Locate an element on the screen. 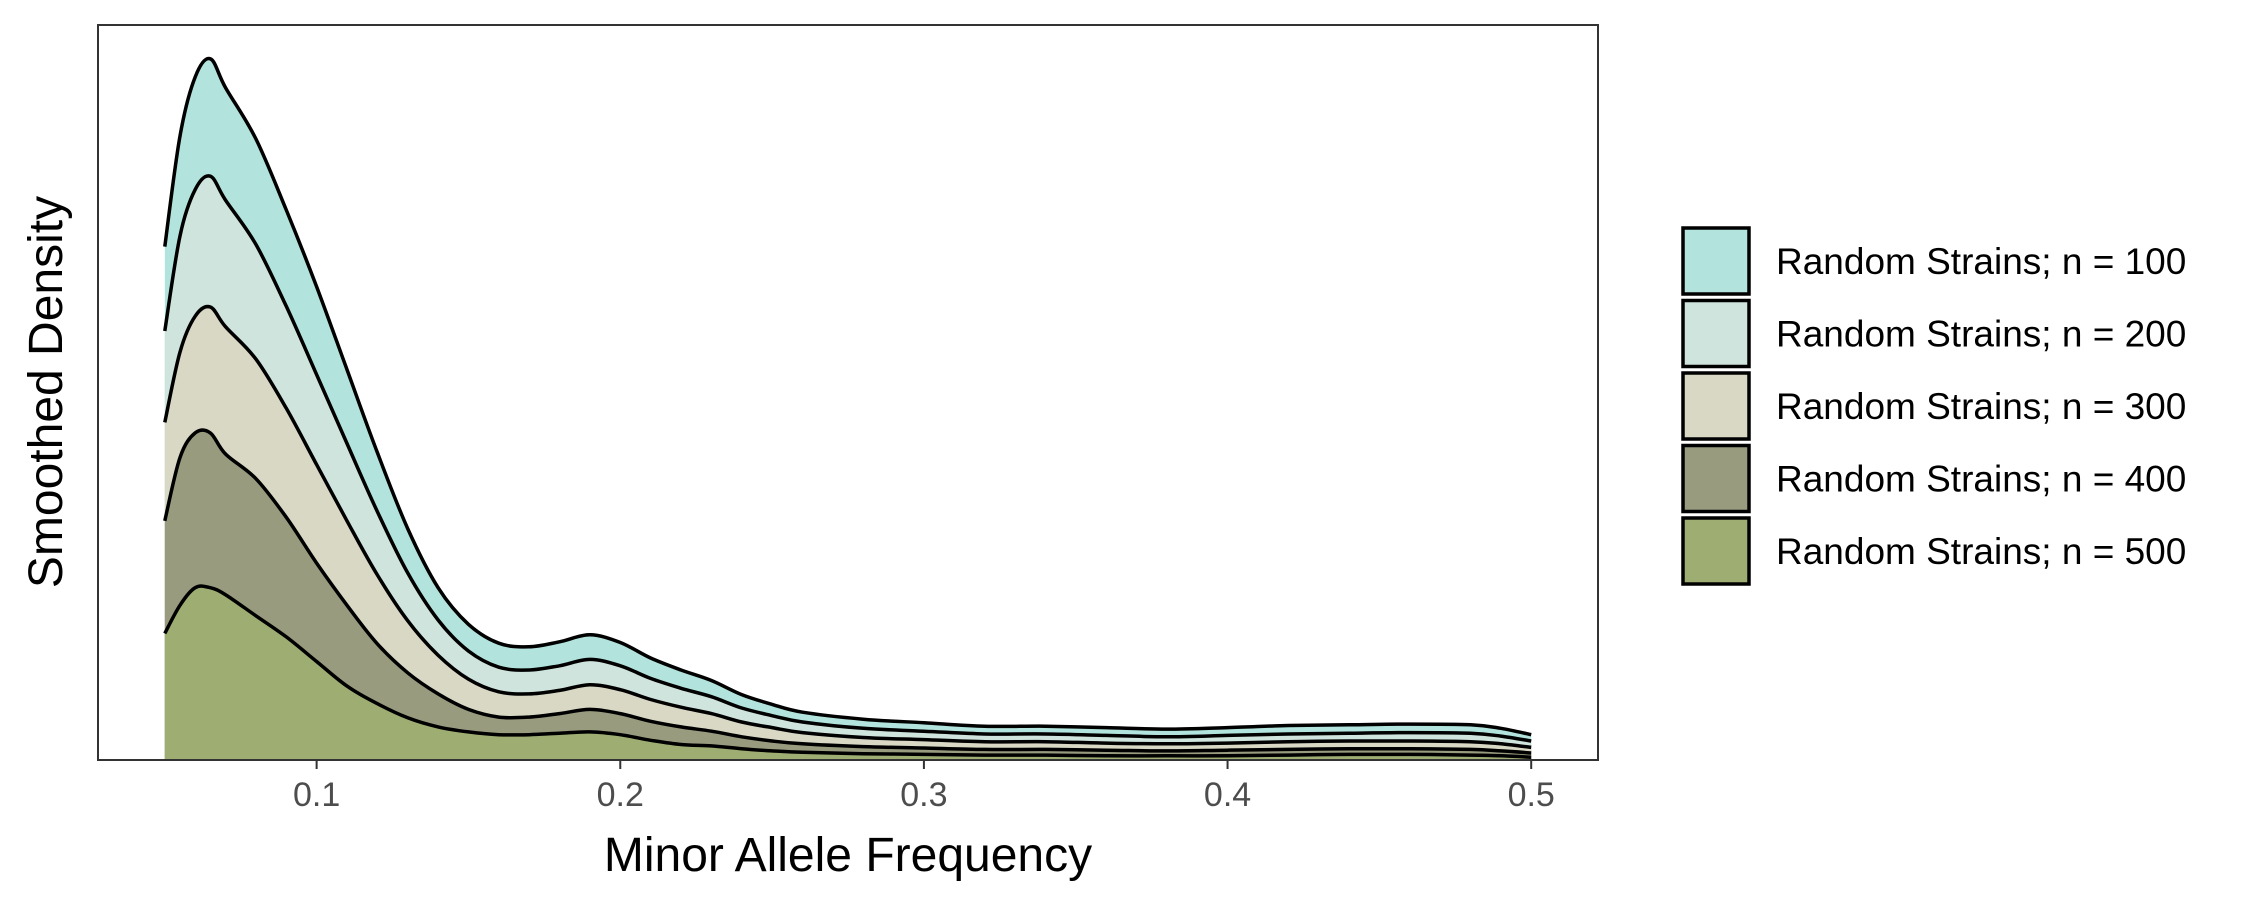 The height and width of the screenshot is (900, 2250). x-axis-ticks: 0.1 0.2 0.3 0.4 0.5 is located at coordinates (924, 787).